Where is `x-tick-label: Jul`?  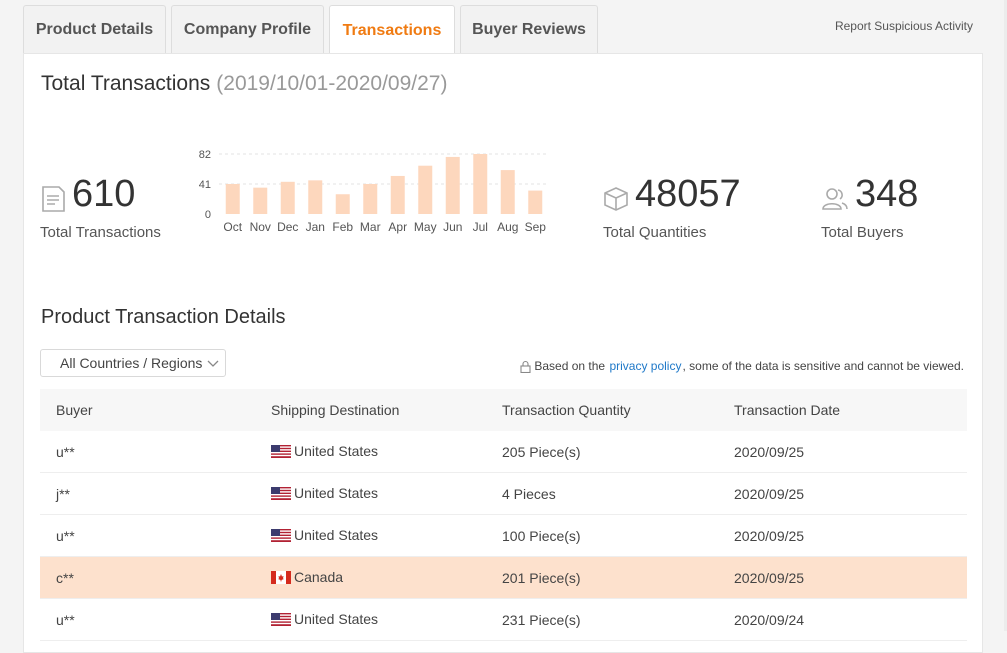
x-tick-label: Jul is located at coordinates (480, 227).